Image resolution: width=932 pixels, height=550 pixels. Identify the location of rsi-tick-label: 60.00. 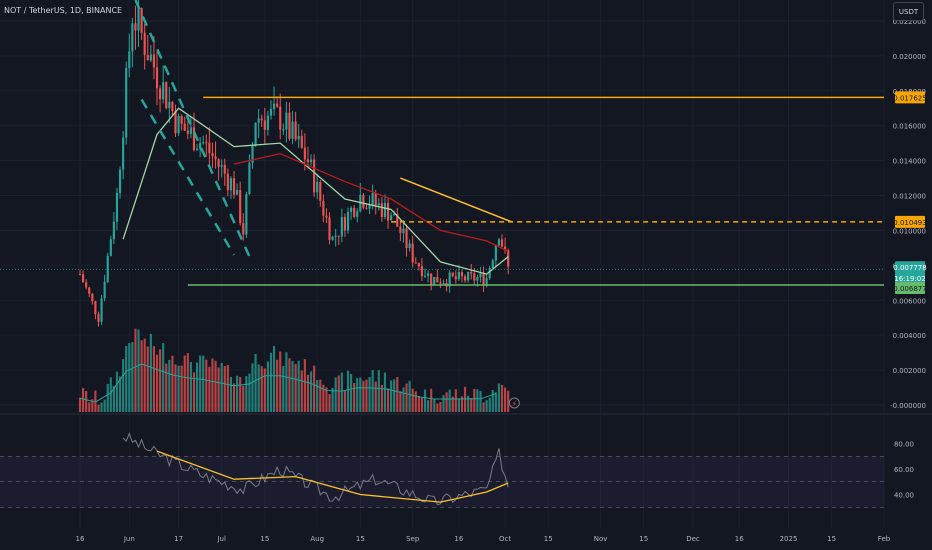
(904, 470).